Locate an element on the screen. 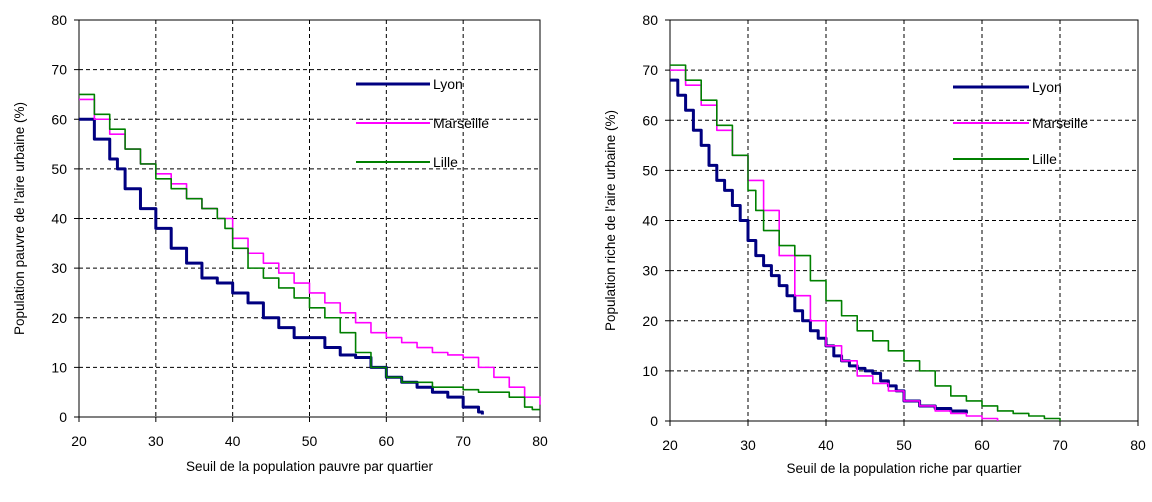  y-axis-label: Population pauvre de l'aire urbaine (%) is located at coordinates (19, 218).